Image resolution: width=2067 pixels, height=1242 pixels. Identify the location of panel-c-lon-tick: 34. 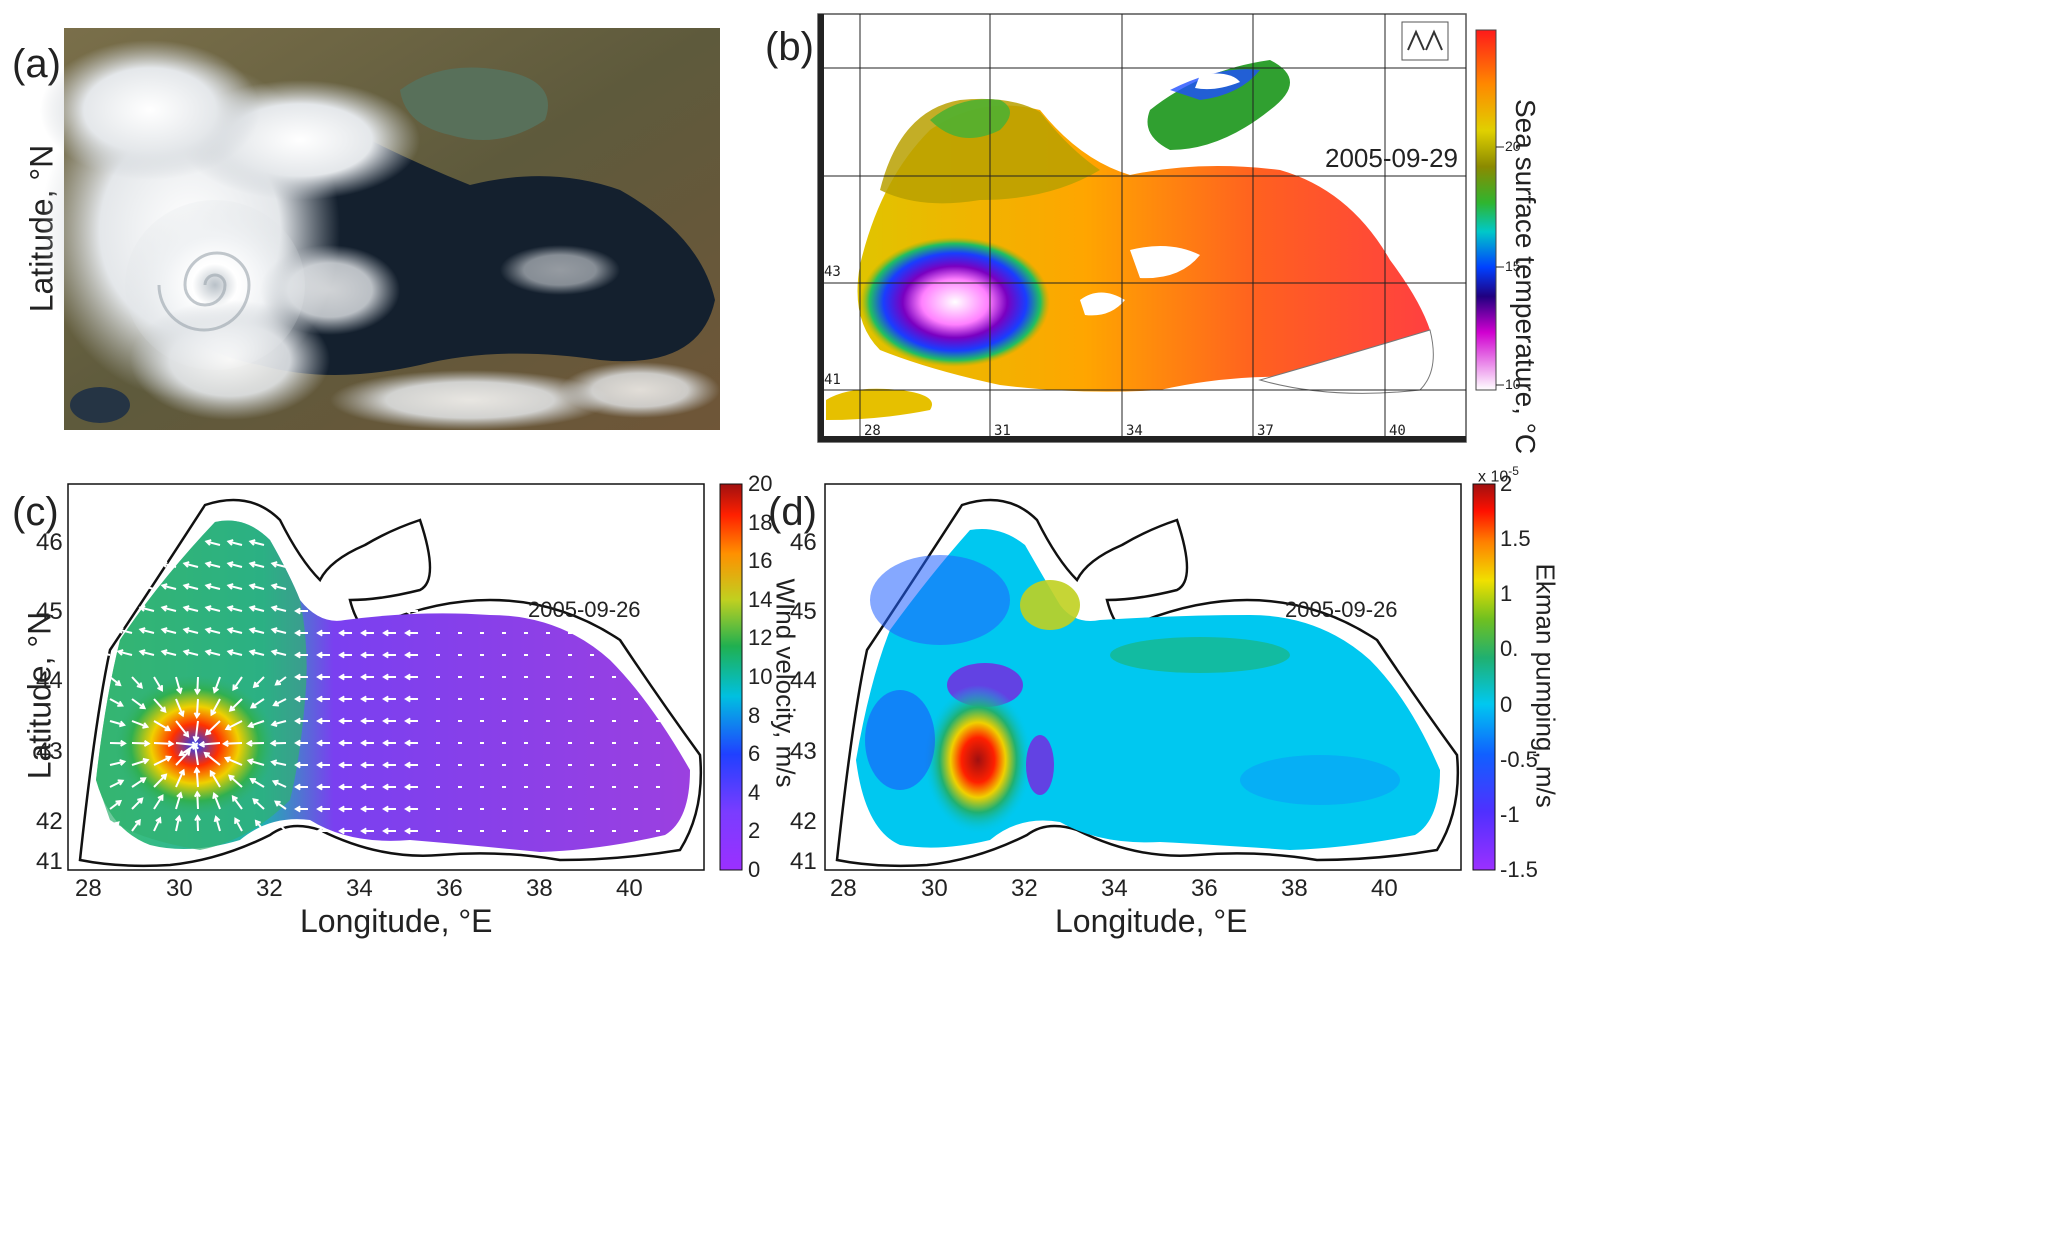
(359, 888).